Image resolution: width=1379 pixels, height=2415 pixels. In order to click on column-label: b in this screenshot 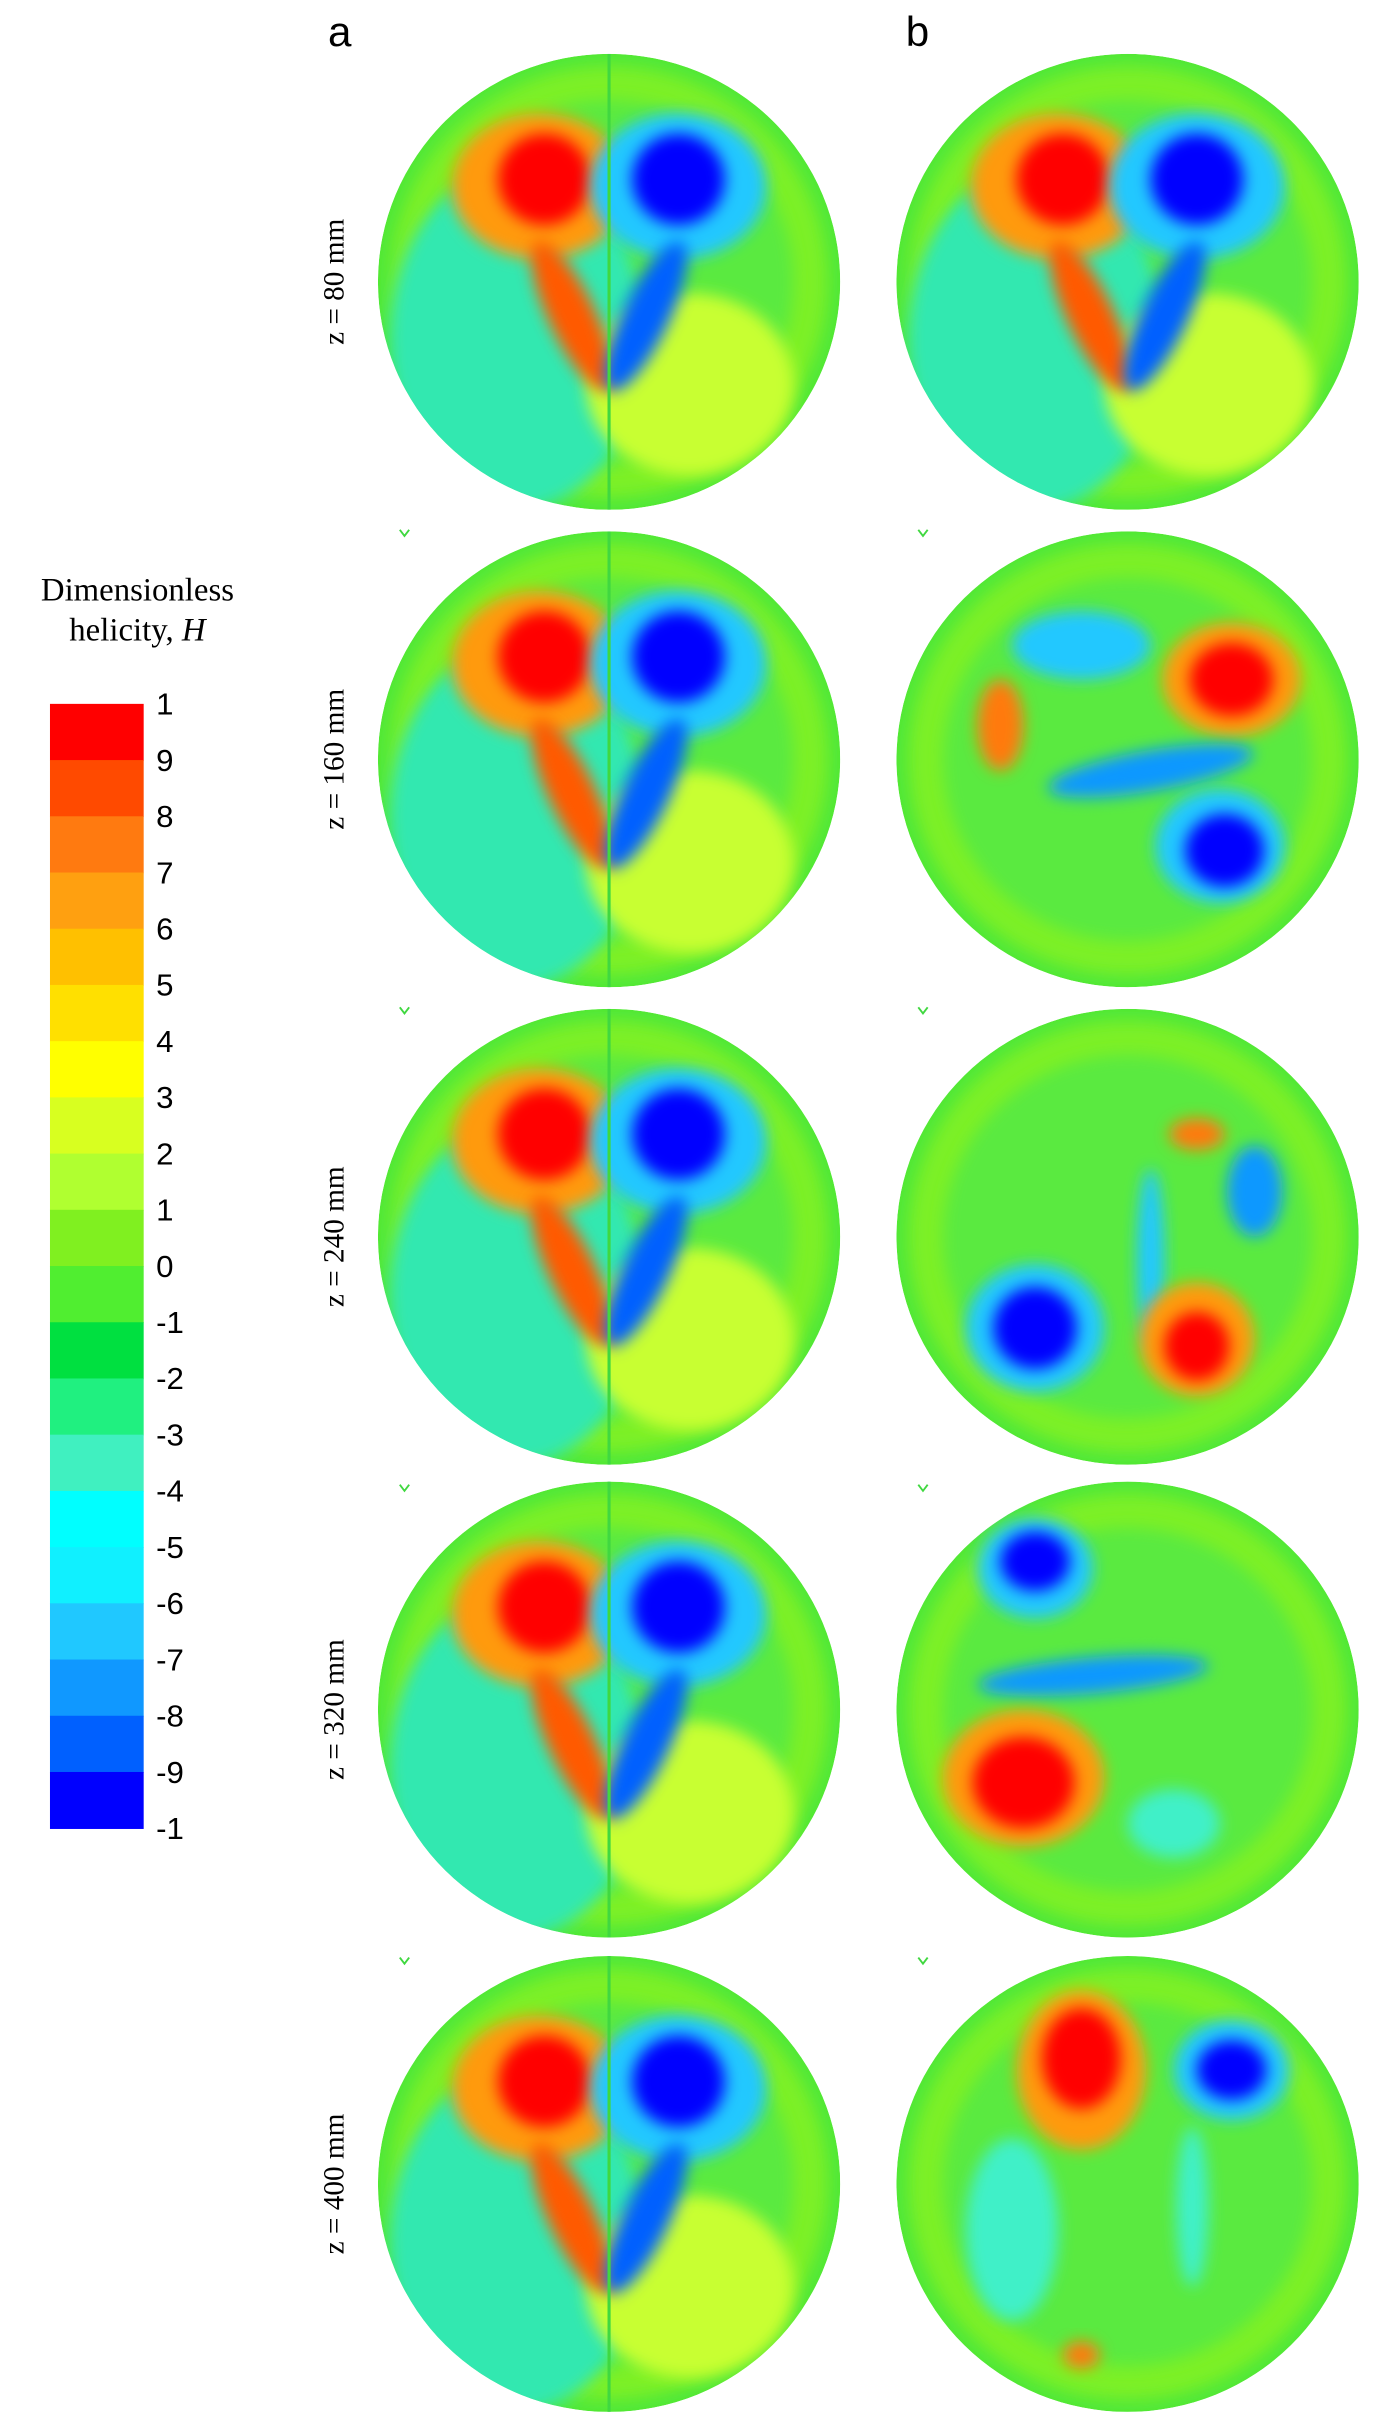, I will do `click(917, 31)`.